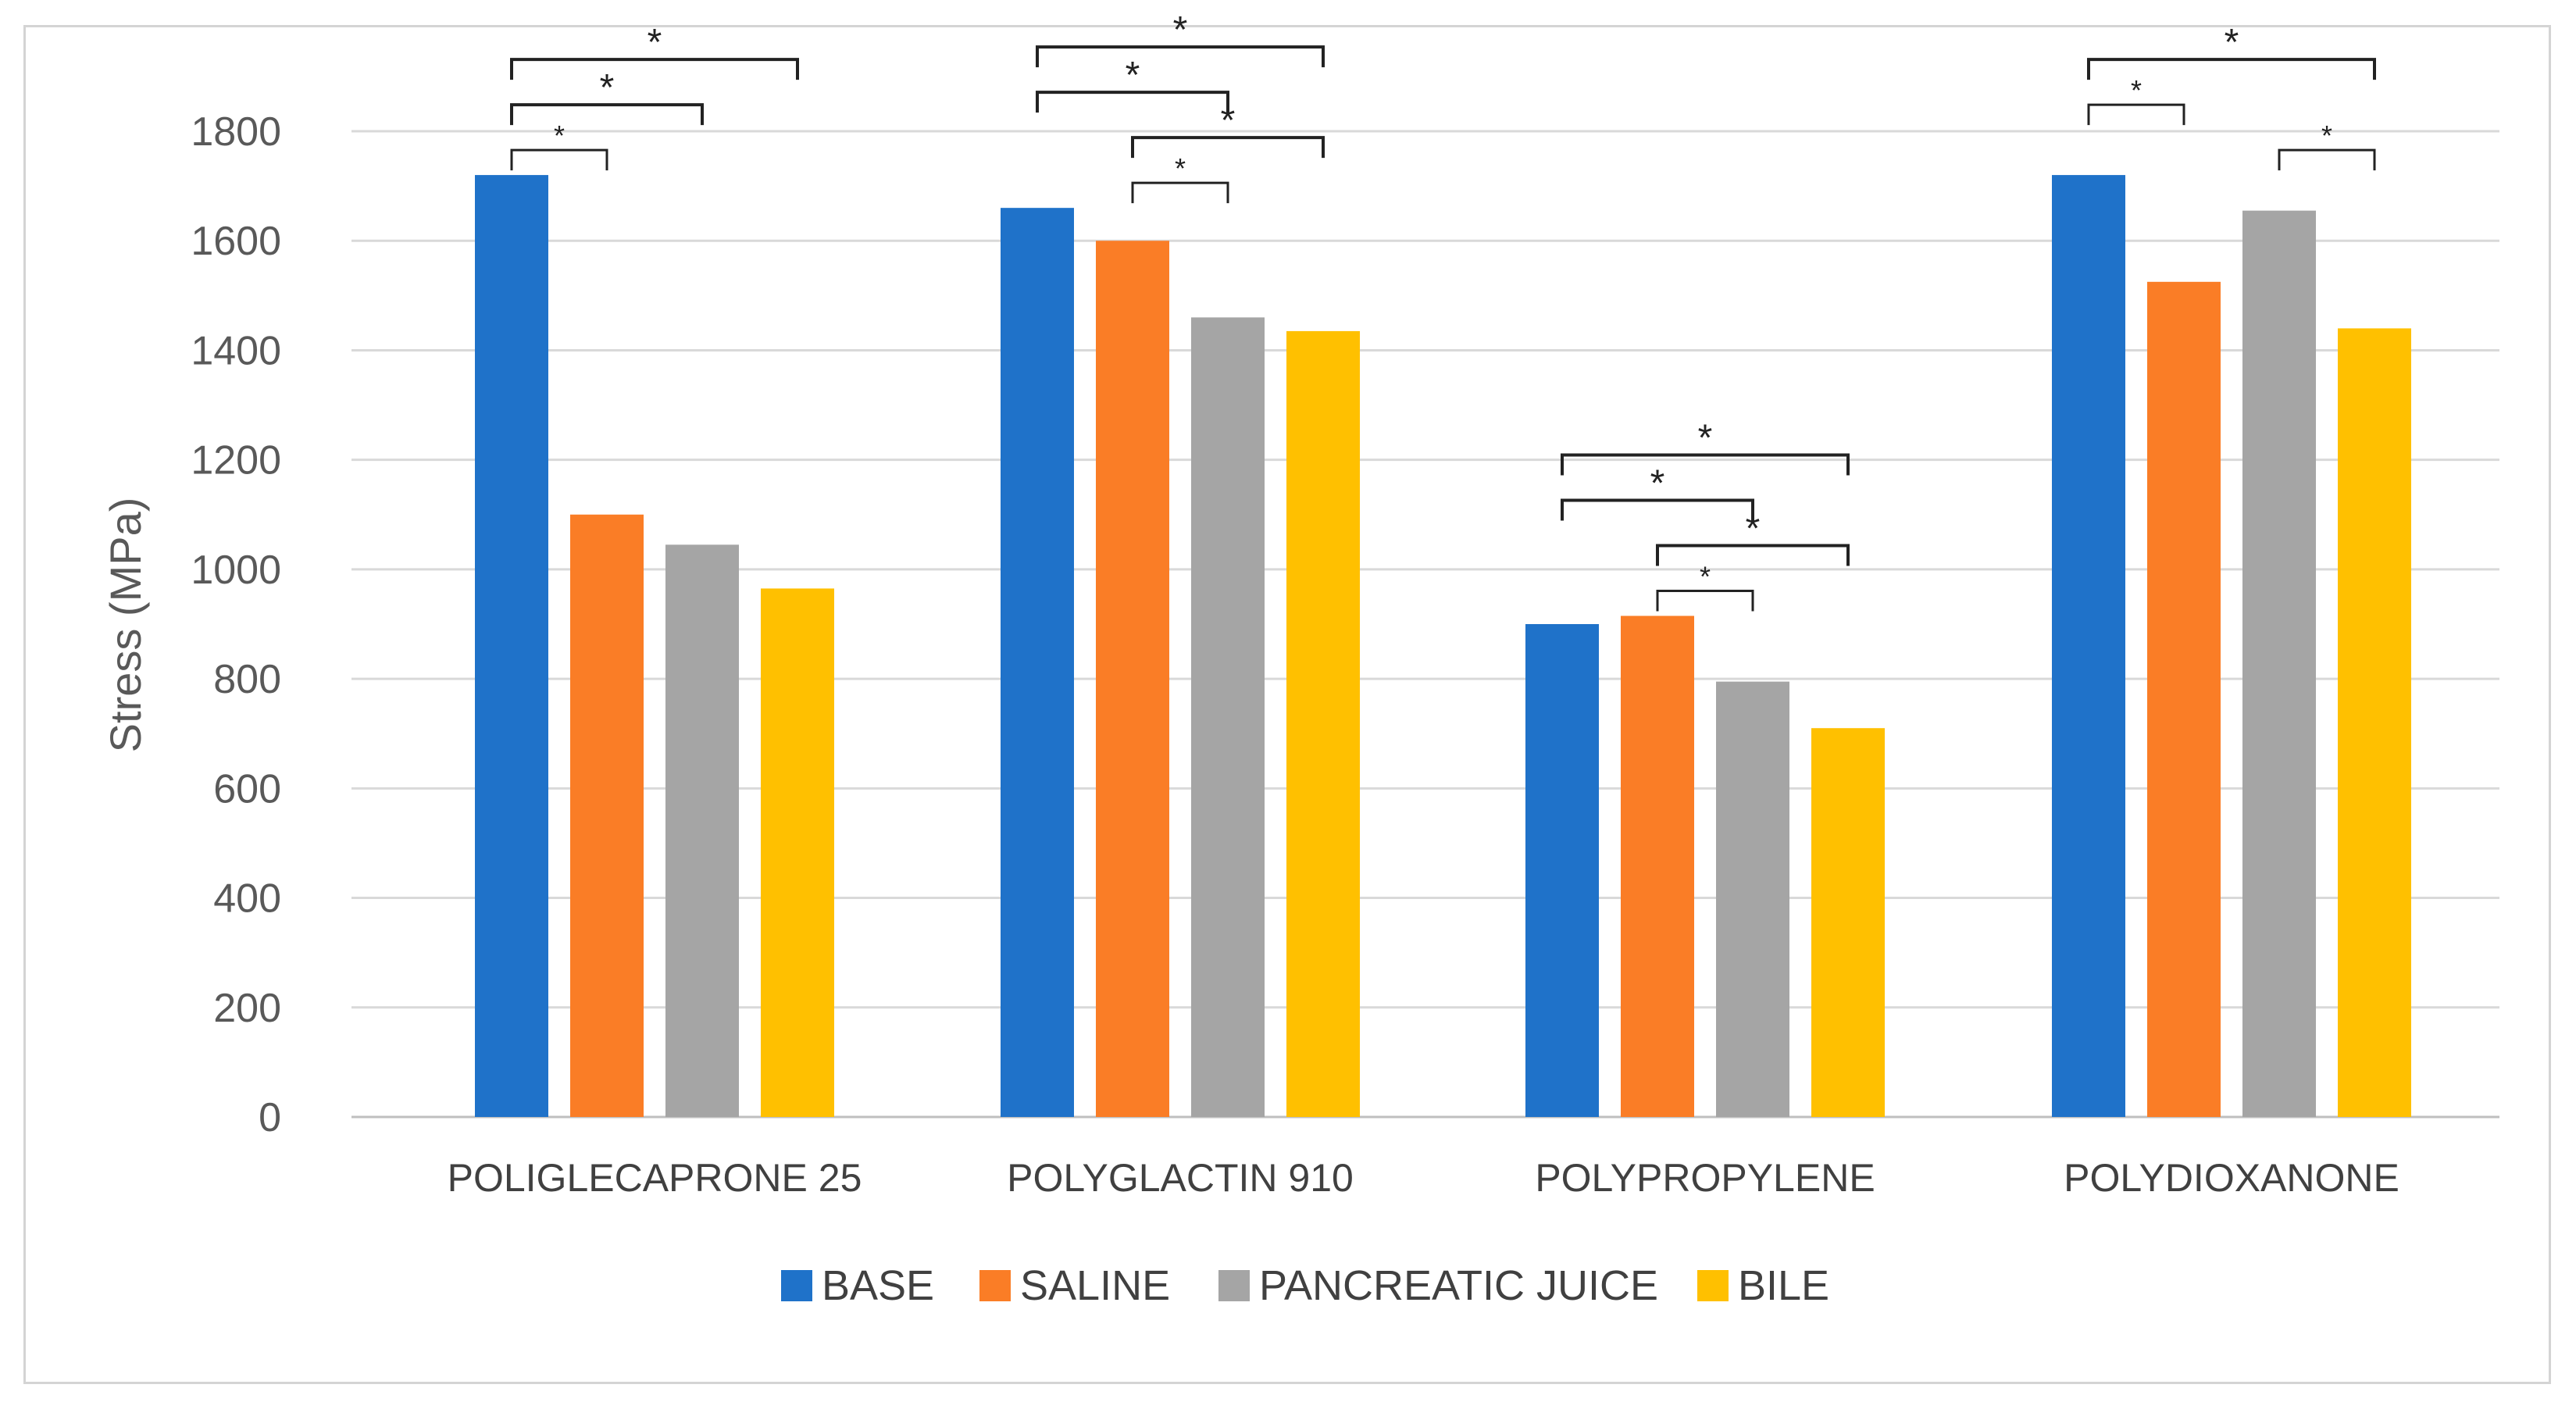 The width and height of the screenshot is (2576, 1413). Describe the element at coordinates (236, 132) in the screenshot. I see `y-tick-label: 1800` at that location.